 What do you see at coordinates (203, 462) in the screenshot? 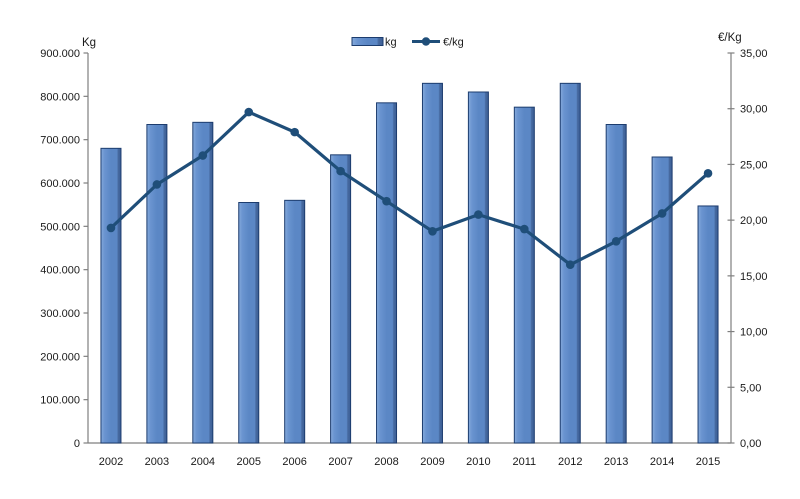
I see `x-axis-label-2004: 2004` at bounding box center [203, 462].